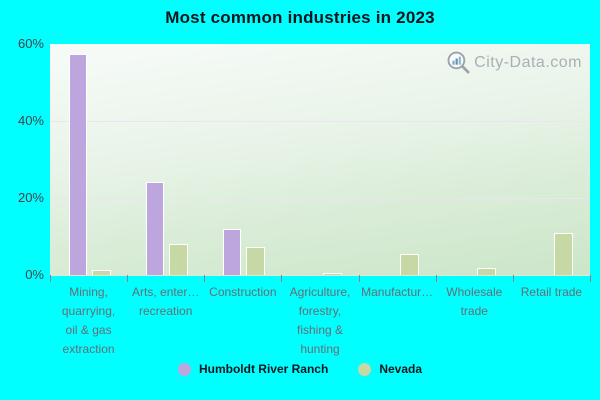 The width and height of the screenshot is (600, 400). Describe the element at coordinates (458, 62) in the screenshot. I see `magnifier-bar-chart-icon` at that location.